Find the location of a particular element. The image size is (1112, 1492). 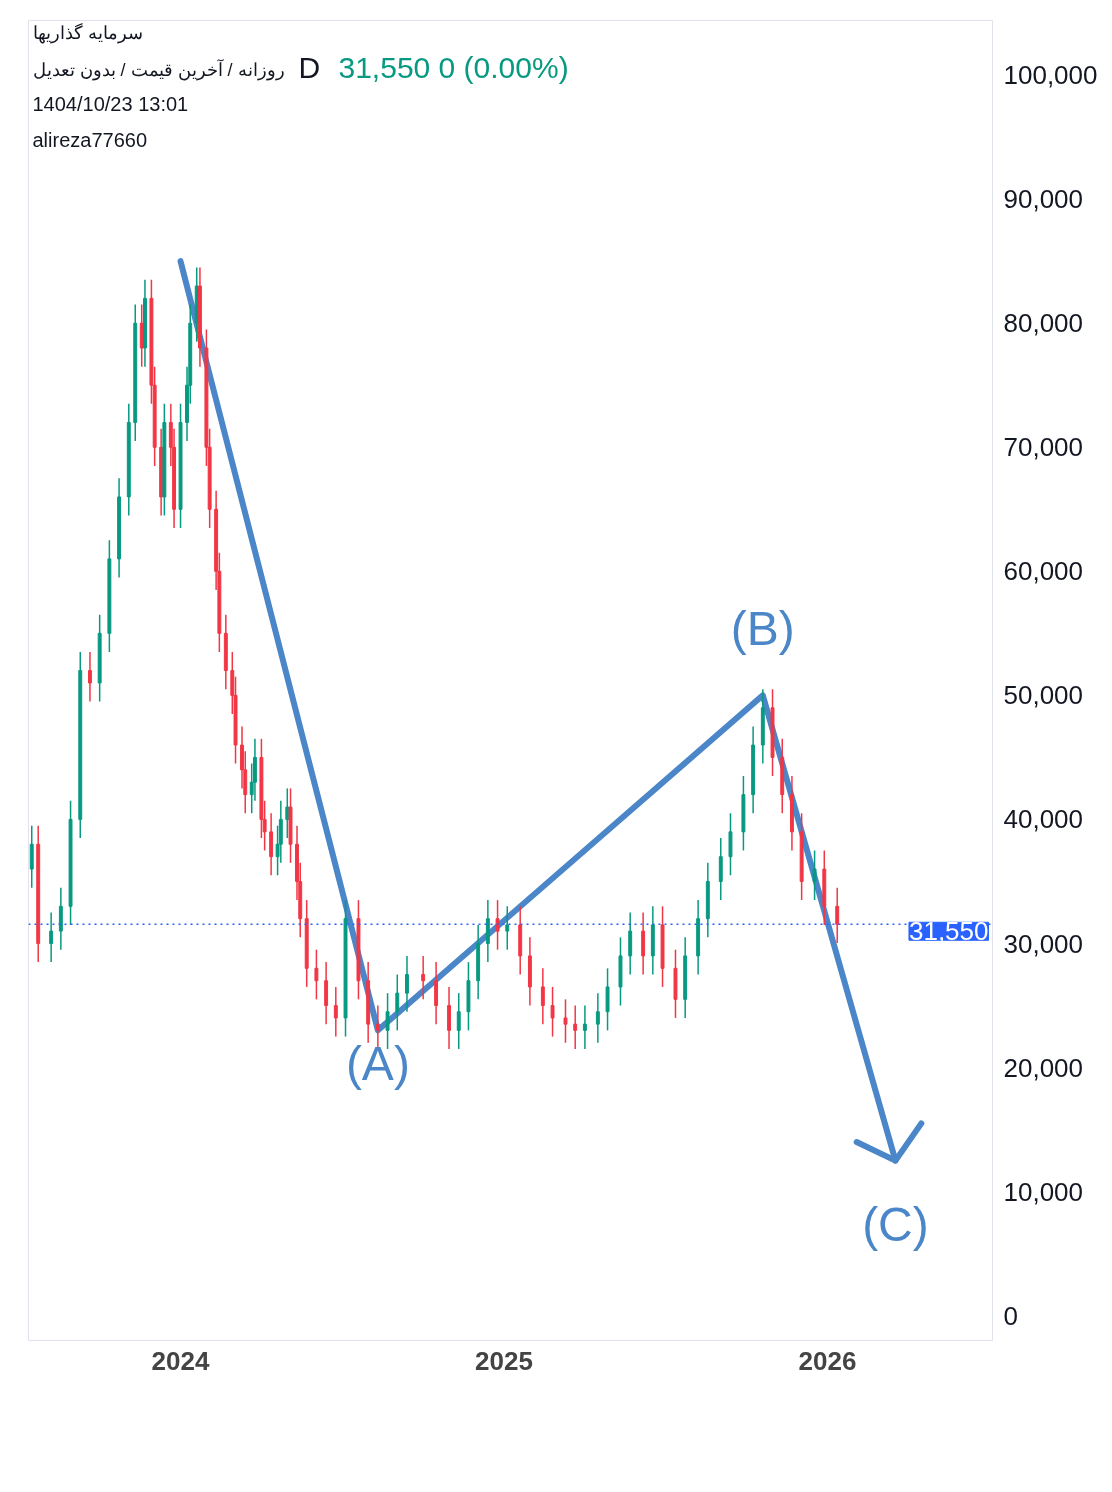

annotation: روزانه / آخرین قیمت / بدون تعدیل is located at coordinates (158, 70).